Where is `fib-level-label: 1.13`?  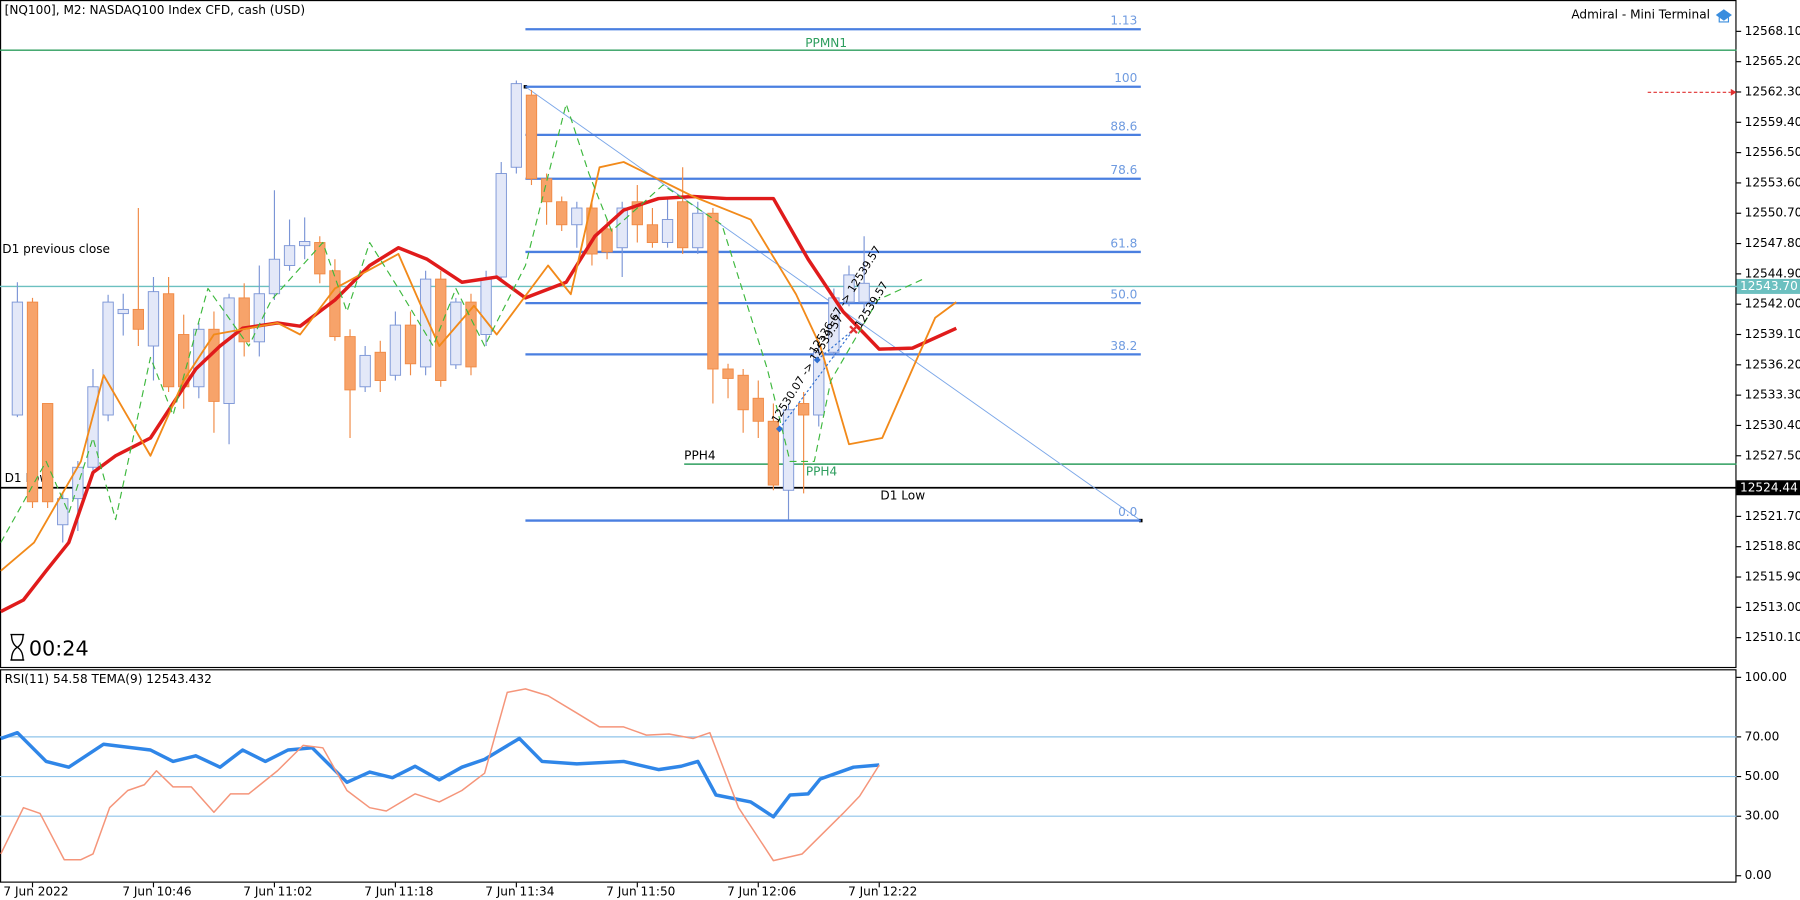 fib-level-label: 1.13 is located at coordinates (1123, 21).